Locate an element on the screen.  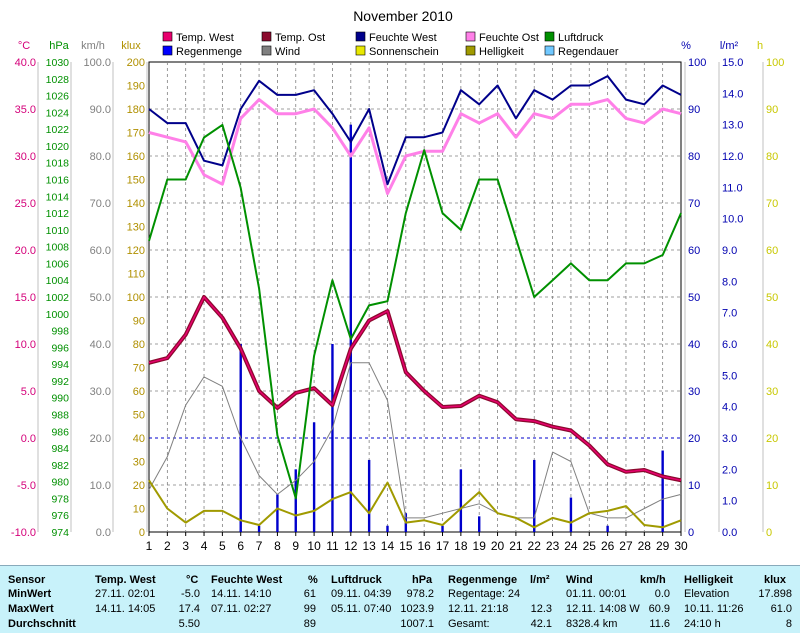
brightness_klux-tick-label: 150 is located at coordinates (136, 181).